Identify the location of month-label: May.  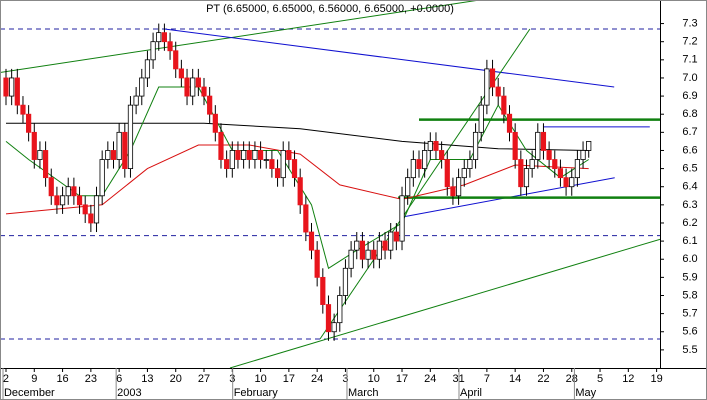
(585, 393).